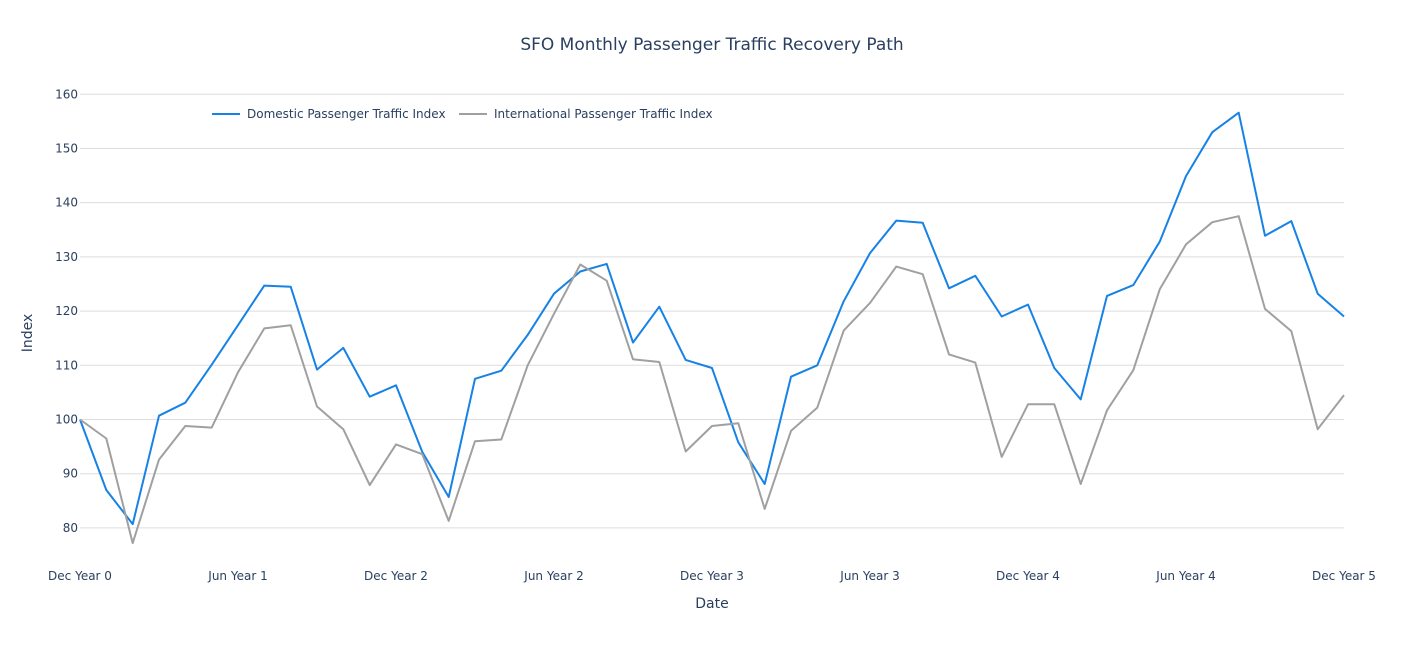 The image size is (1424, 647). I want to click on y-tick-label: 160, so click(66, 94).